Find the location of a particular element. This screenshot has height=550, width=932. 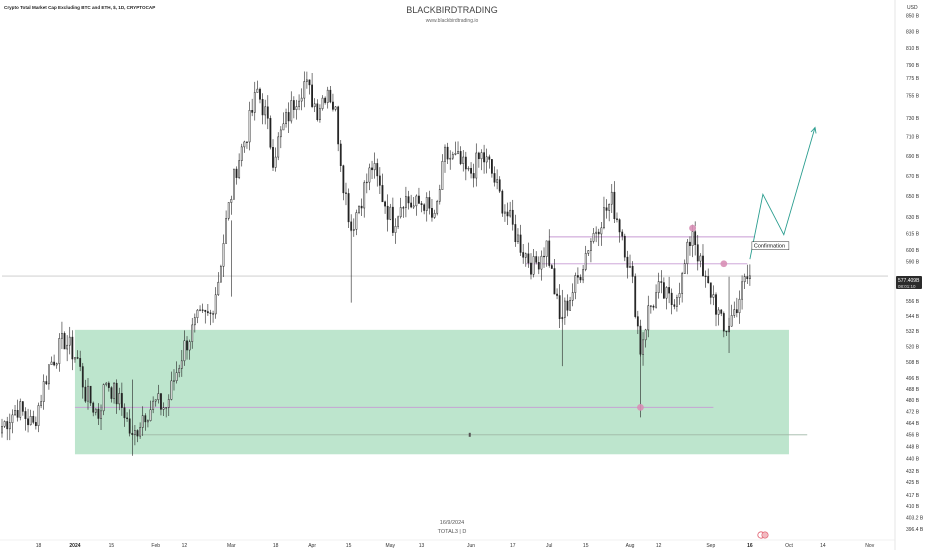

time-tick-label: 2024 is located at coordinates (74, 546).